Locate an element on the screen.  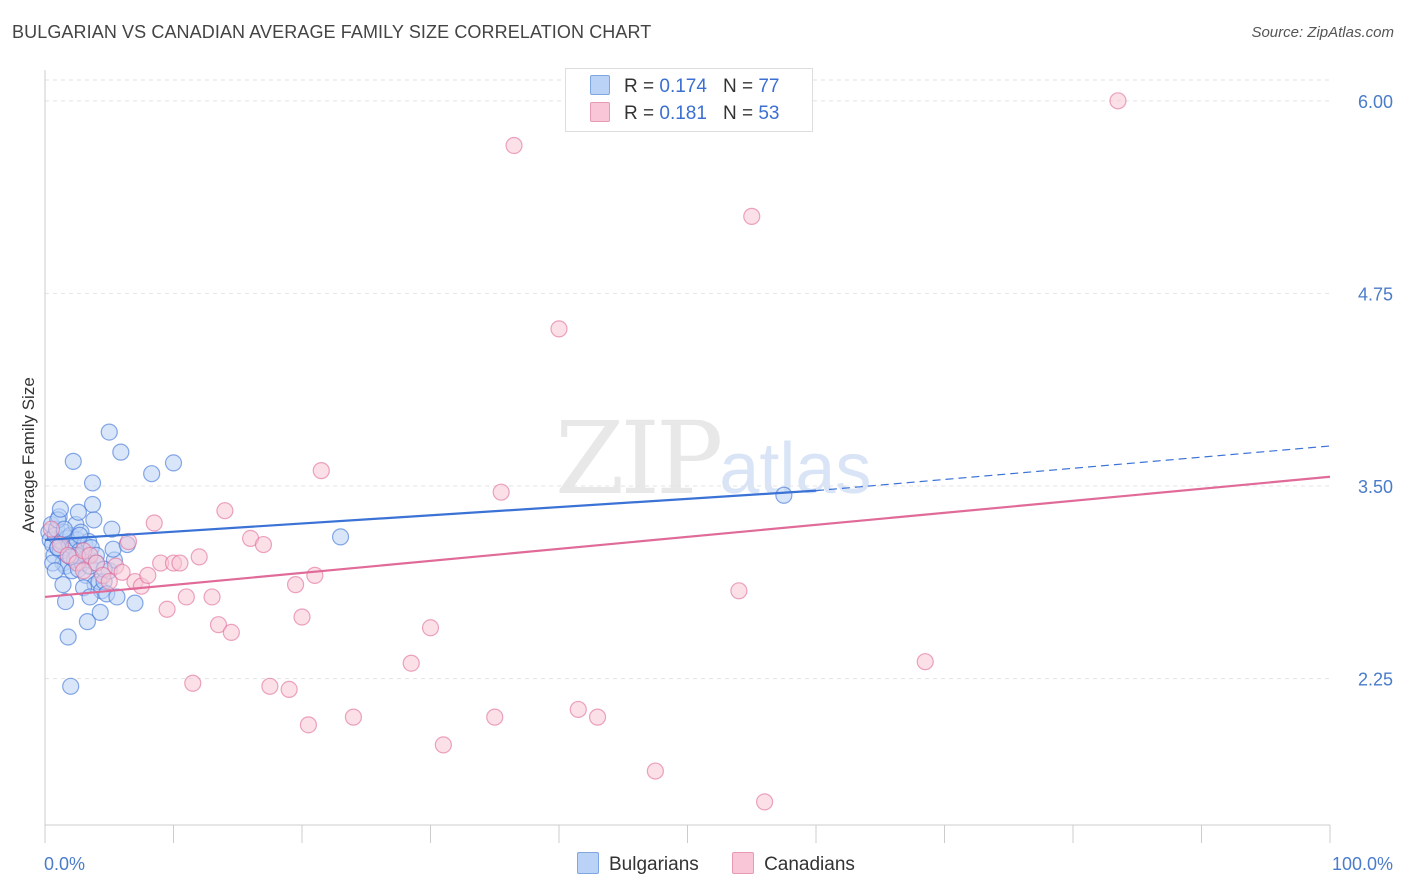
legend-label-canadians: Canadians is located at coordinates (809, 864).